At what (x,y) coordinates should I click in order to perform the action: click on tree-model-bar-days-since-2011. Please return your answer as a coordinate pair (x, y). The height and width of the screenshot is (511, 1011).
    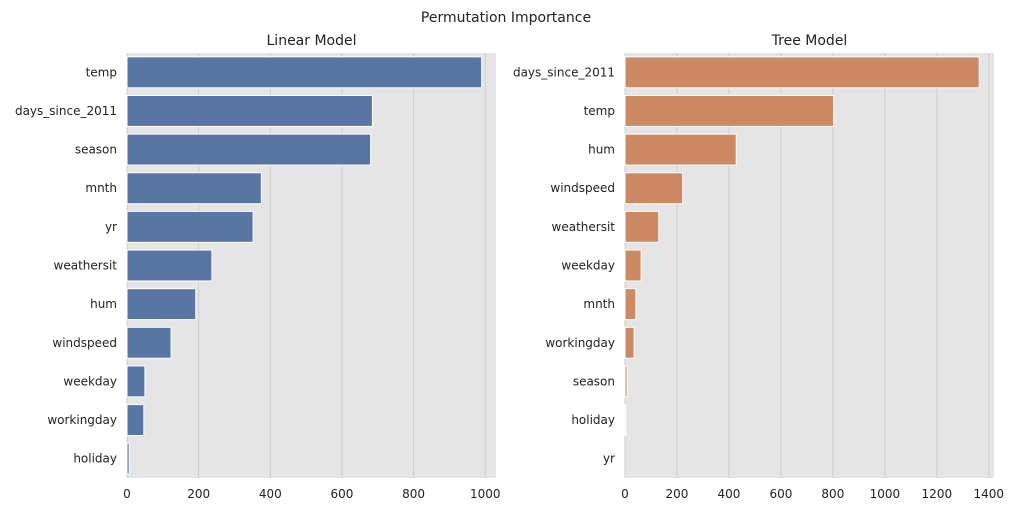
    Looking at the image, I should click on (802, 72).